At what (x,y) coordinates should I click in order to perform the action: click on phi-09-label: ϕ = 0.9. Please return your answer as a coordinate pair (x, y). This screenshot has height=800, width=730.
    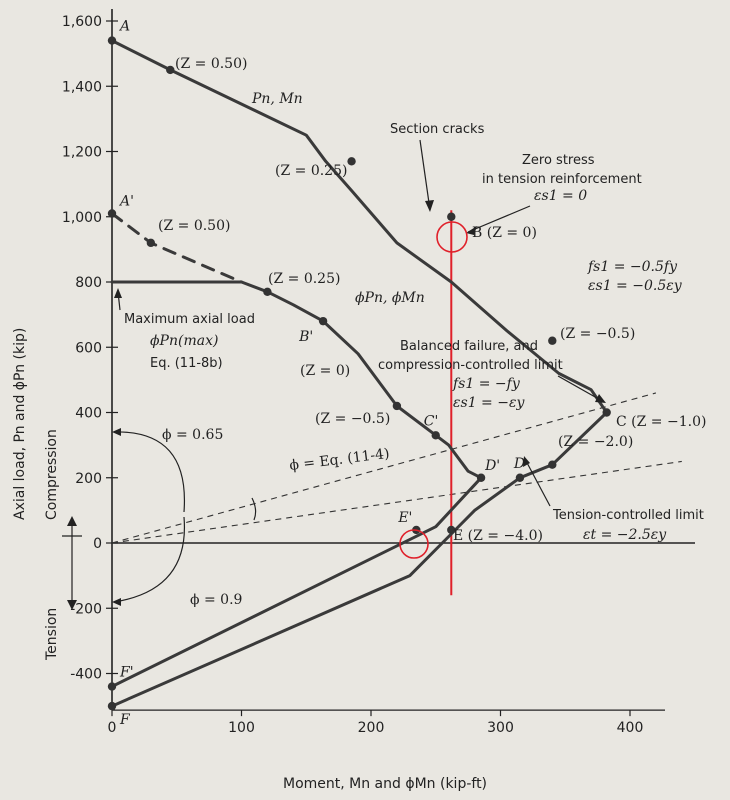
    Looking at the image, I should click on (216, 600).